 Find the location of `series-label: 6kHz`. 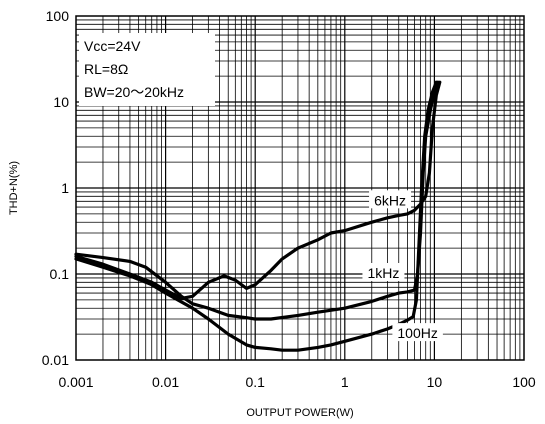

series-label: 6kHz is located at coordinates (390, 200).